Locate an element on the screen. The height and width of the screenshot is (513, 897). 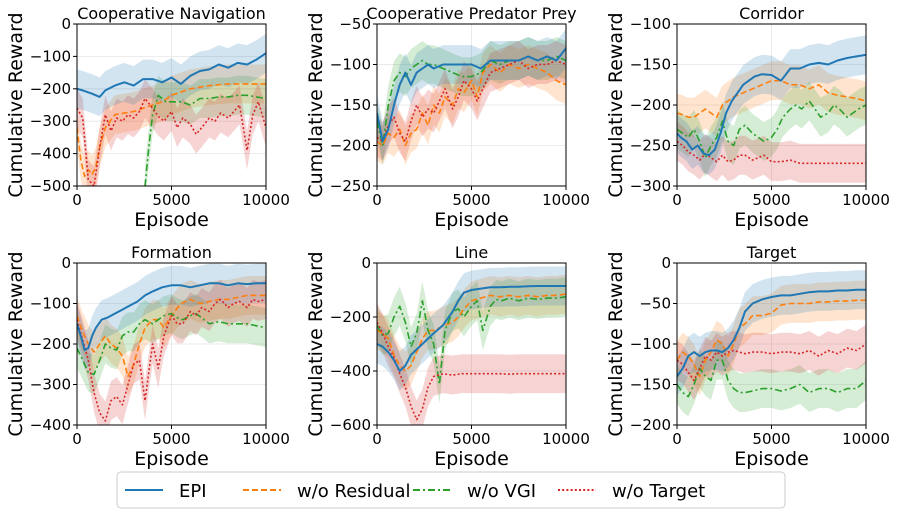
legend-entry-vgi: w/o VGI is located at coordinates (474, 491).